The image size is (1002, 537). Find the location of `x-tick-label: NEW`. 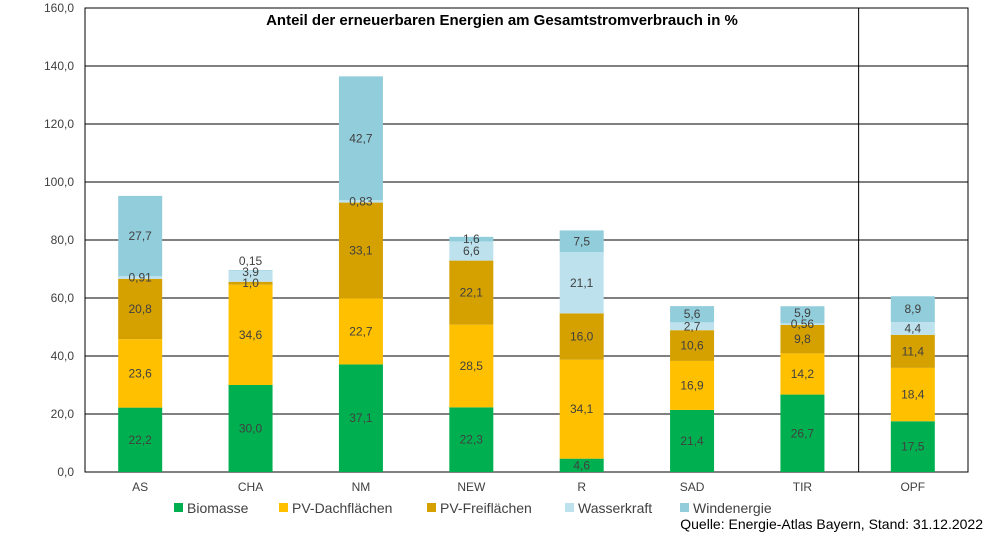

x-tick-label: NEW is located at coordinates (471, 487).